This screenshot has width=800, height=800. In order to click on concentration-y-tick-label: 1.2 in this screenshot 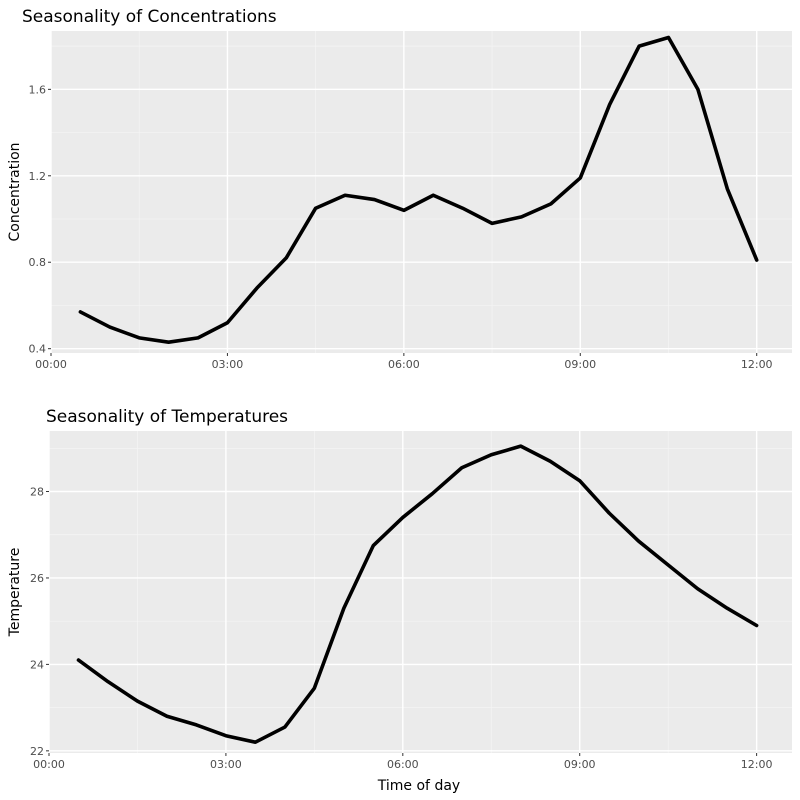, I will do `click(38, 176)`.